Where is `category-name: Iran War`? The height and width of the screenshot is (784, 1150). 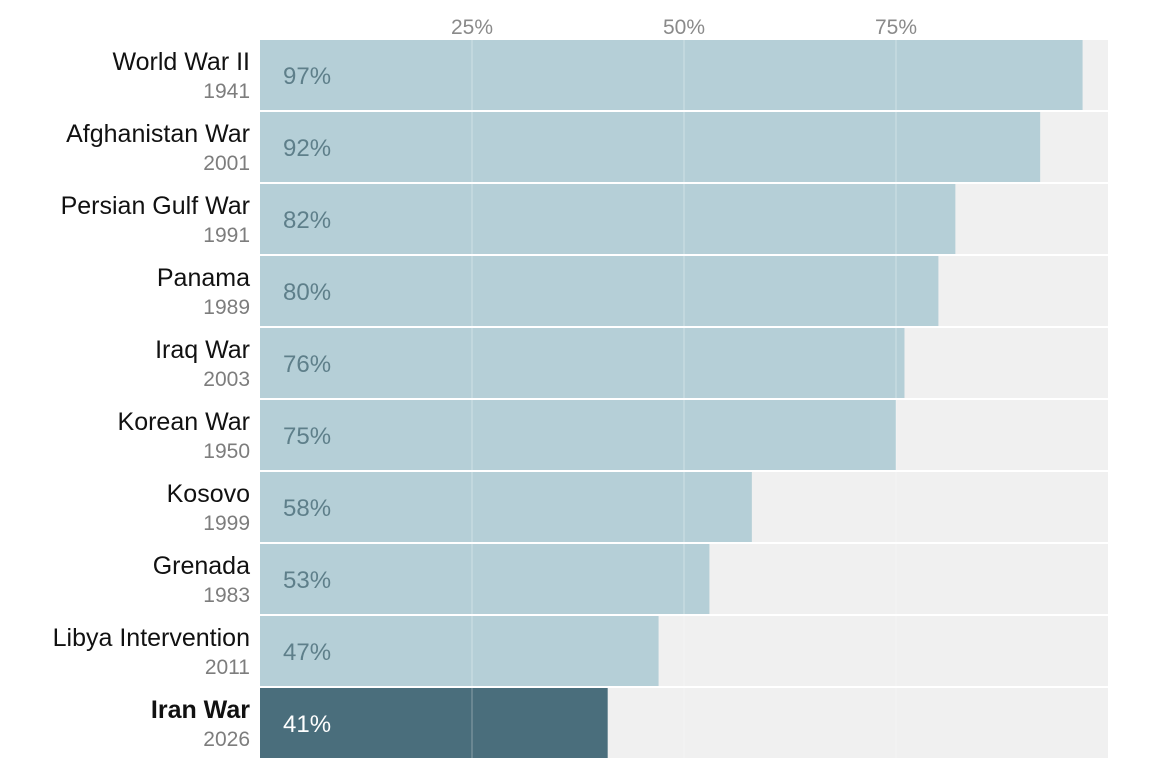
category-name: Iran War is located at coordinates (200, 710).